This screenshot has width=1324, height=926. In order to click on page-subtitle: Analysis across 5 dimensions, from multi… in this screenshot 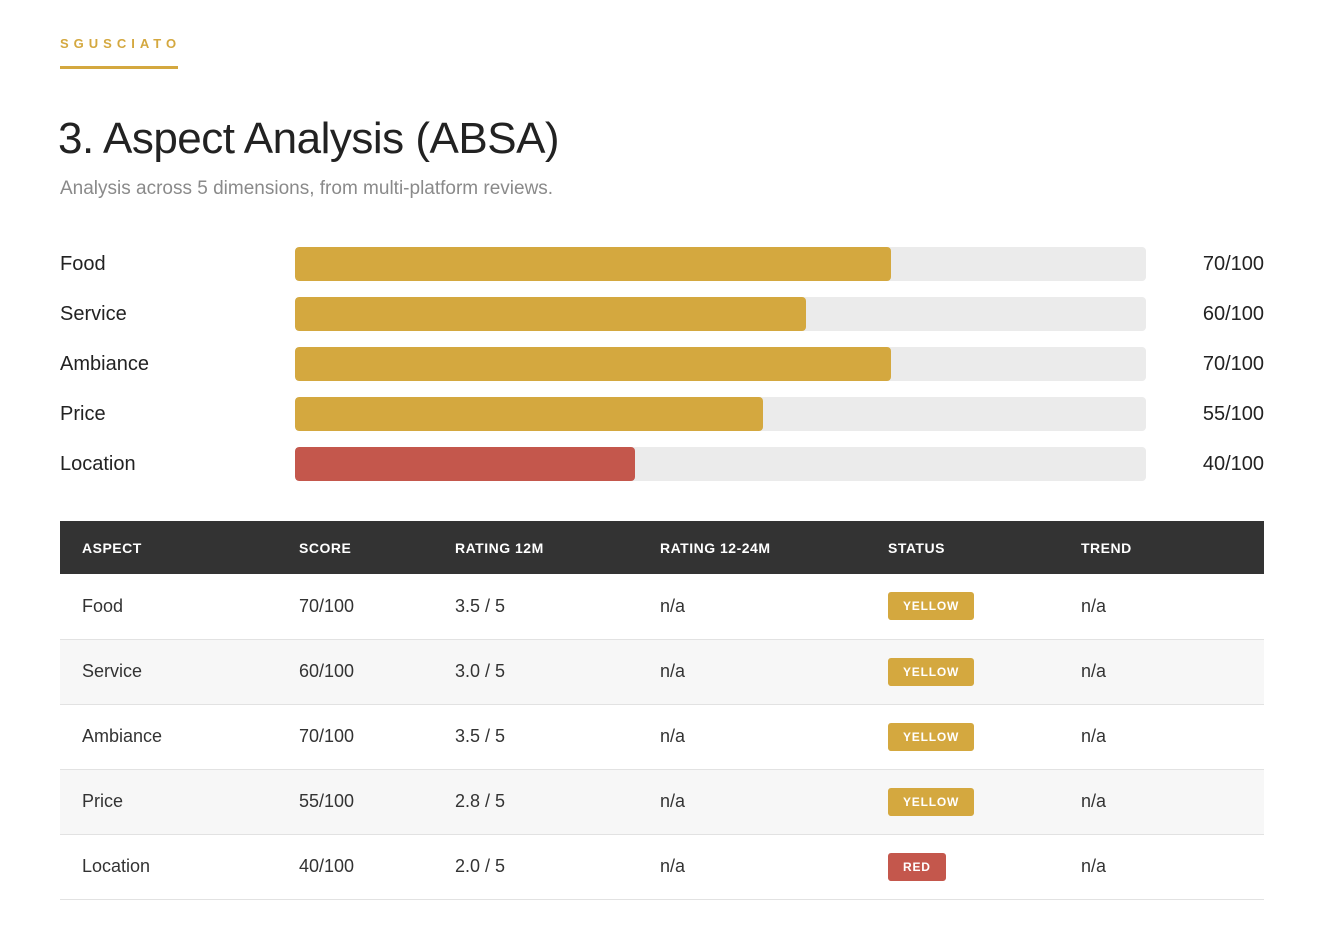, I will do `click(307, 188)`.